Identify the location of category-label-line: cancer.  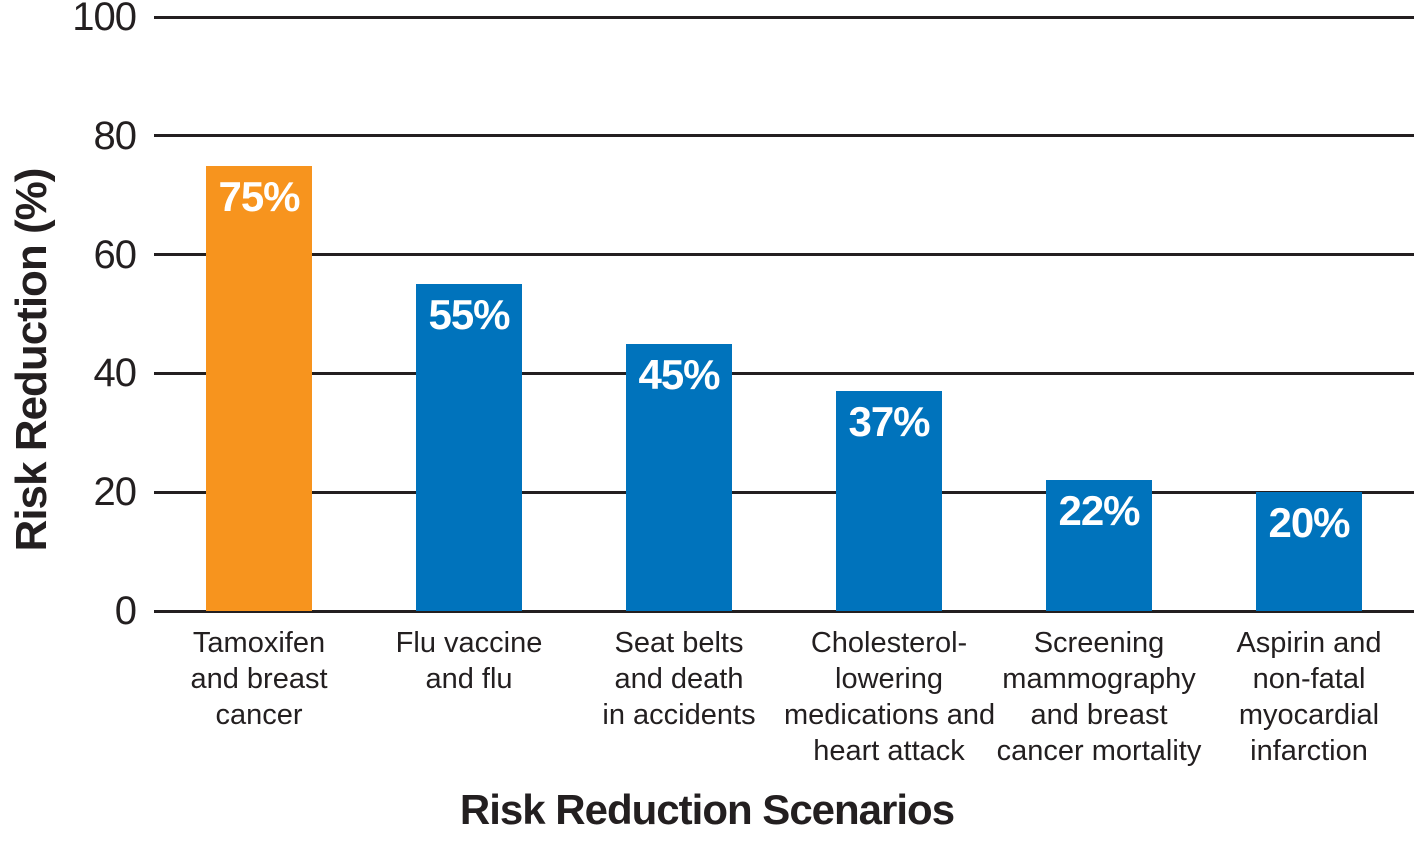
(259, 715).